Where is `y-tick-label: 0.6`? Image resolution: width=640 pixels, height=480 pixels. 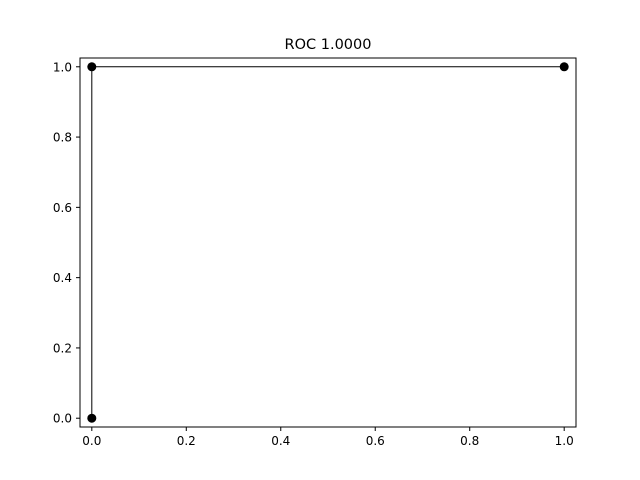 y-tick-label: 0.6 is located at coordinates (62, 208).